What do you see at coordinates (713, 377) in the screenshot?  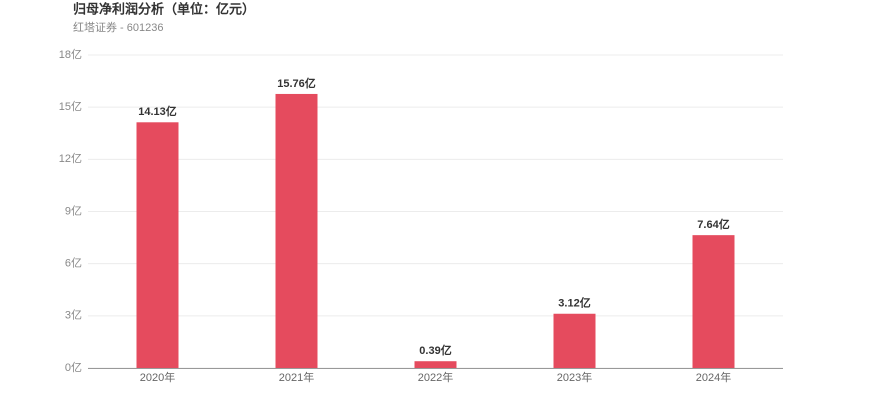 I see `x-tick-label: 2024年` at bounding box center [713, 377].